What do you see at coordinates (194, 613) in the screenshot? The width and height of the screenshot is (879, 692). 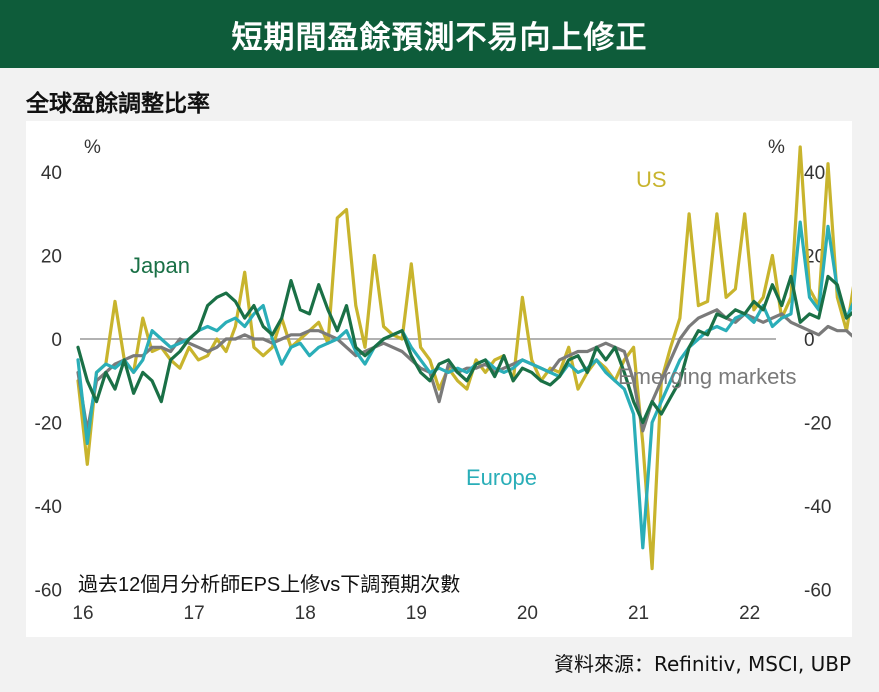 I see `x-tick-label: 17` at bounding box center [194, 613].